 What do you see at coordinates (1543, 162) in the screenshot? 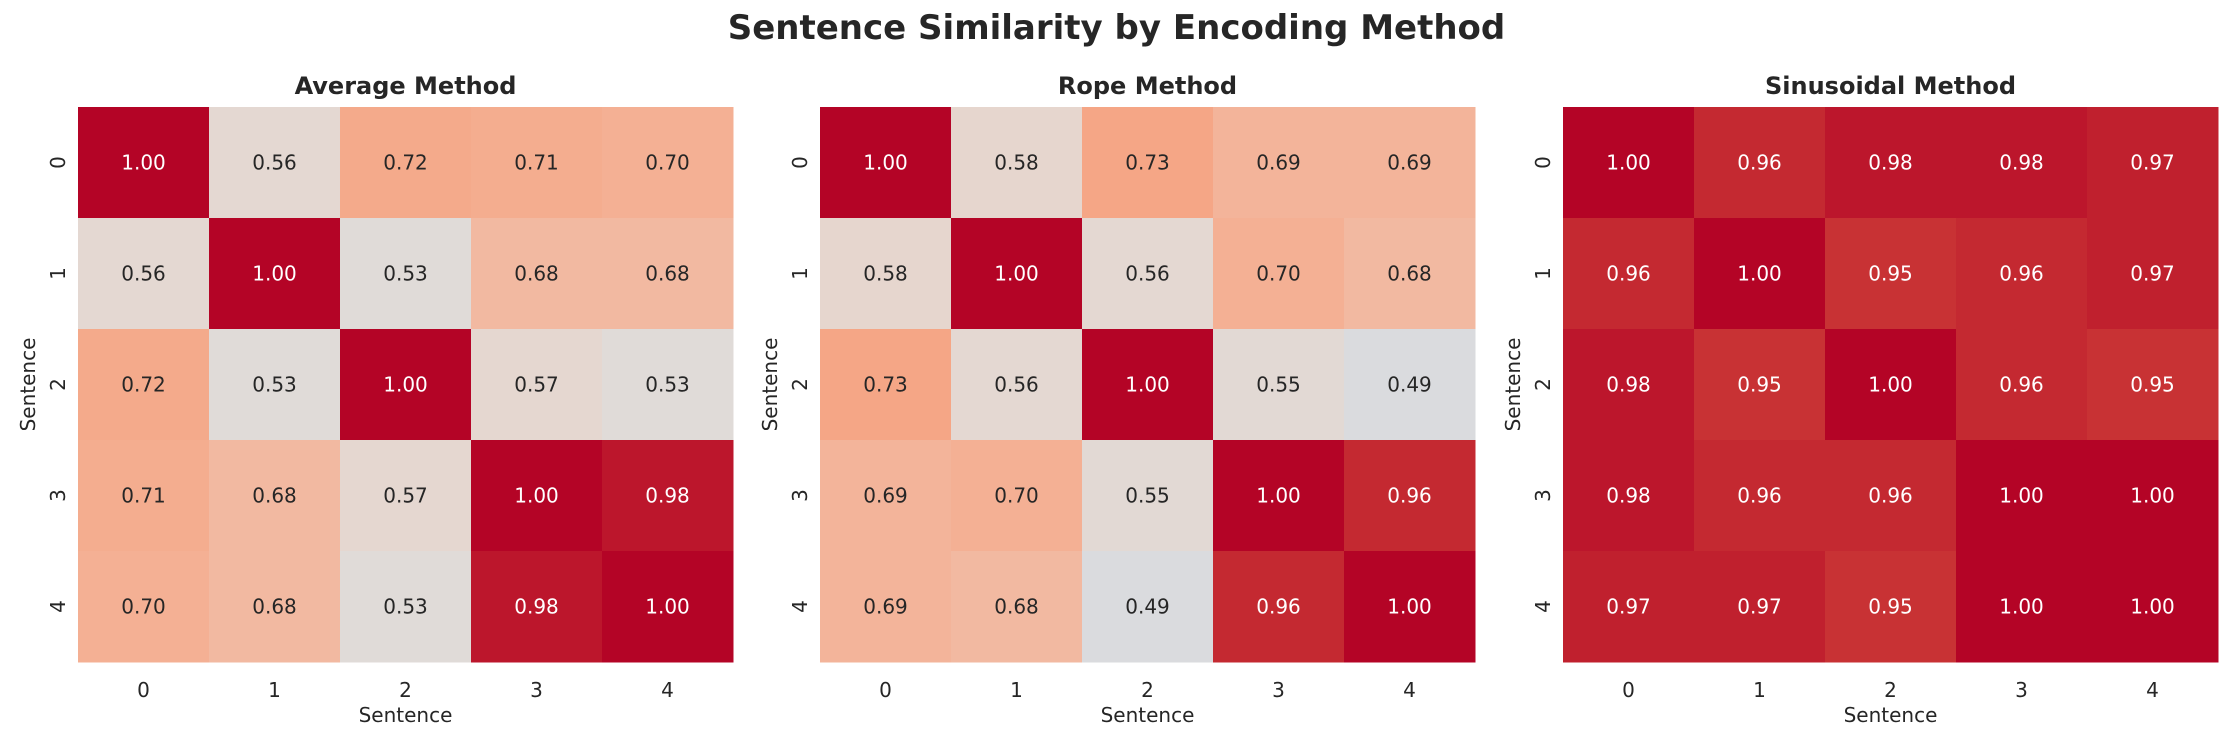
I see `sinusoidal-y-tick: 0` at bounding box center [1543, 162].